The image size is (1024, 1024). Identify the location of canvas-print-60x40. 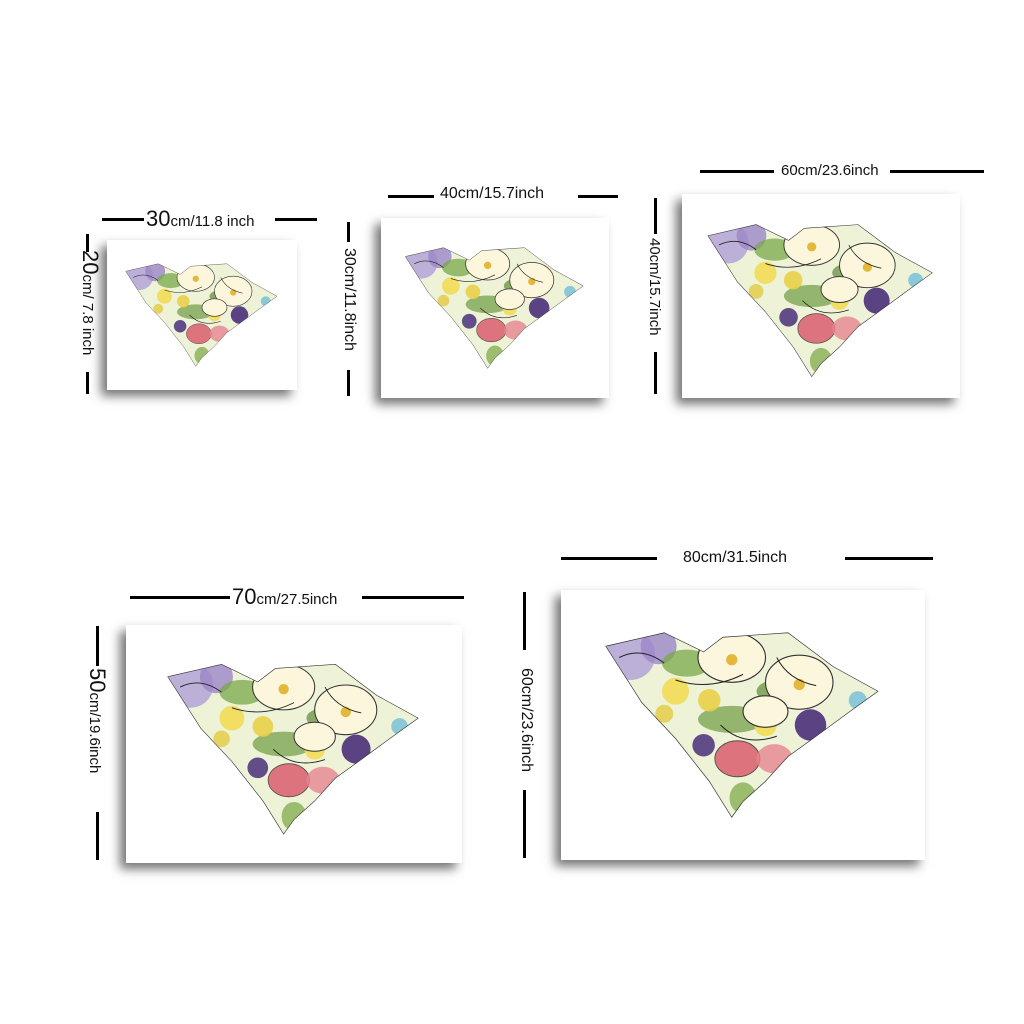
(821, 296).